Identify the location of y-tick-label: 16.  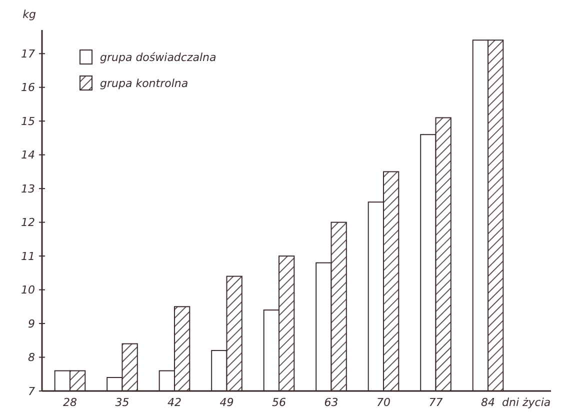
(28, 87).